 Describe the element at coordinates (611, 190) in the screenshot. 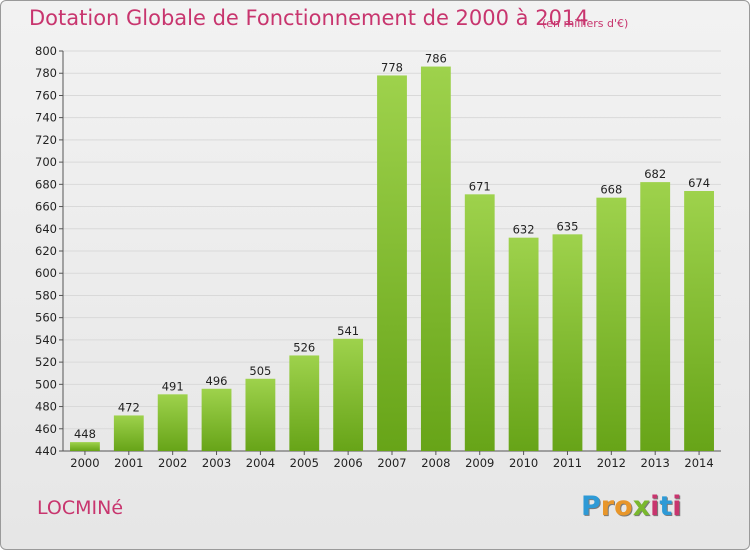

I see `data-label: 668` at that location.